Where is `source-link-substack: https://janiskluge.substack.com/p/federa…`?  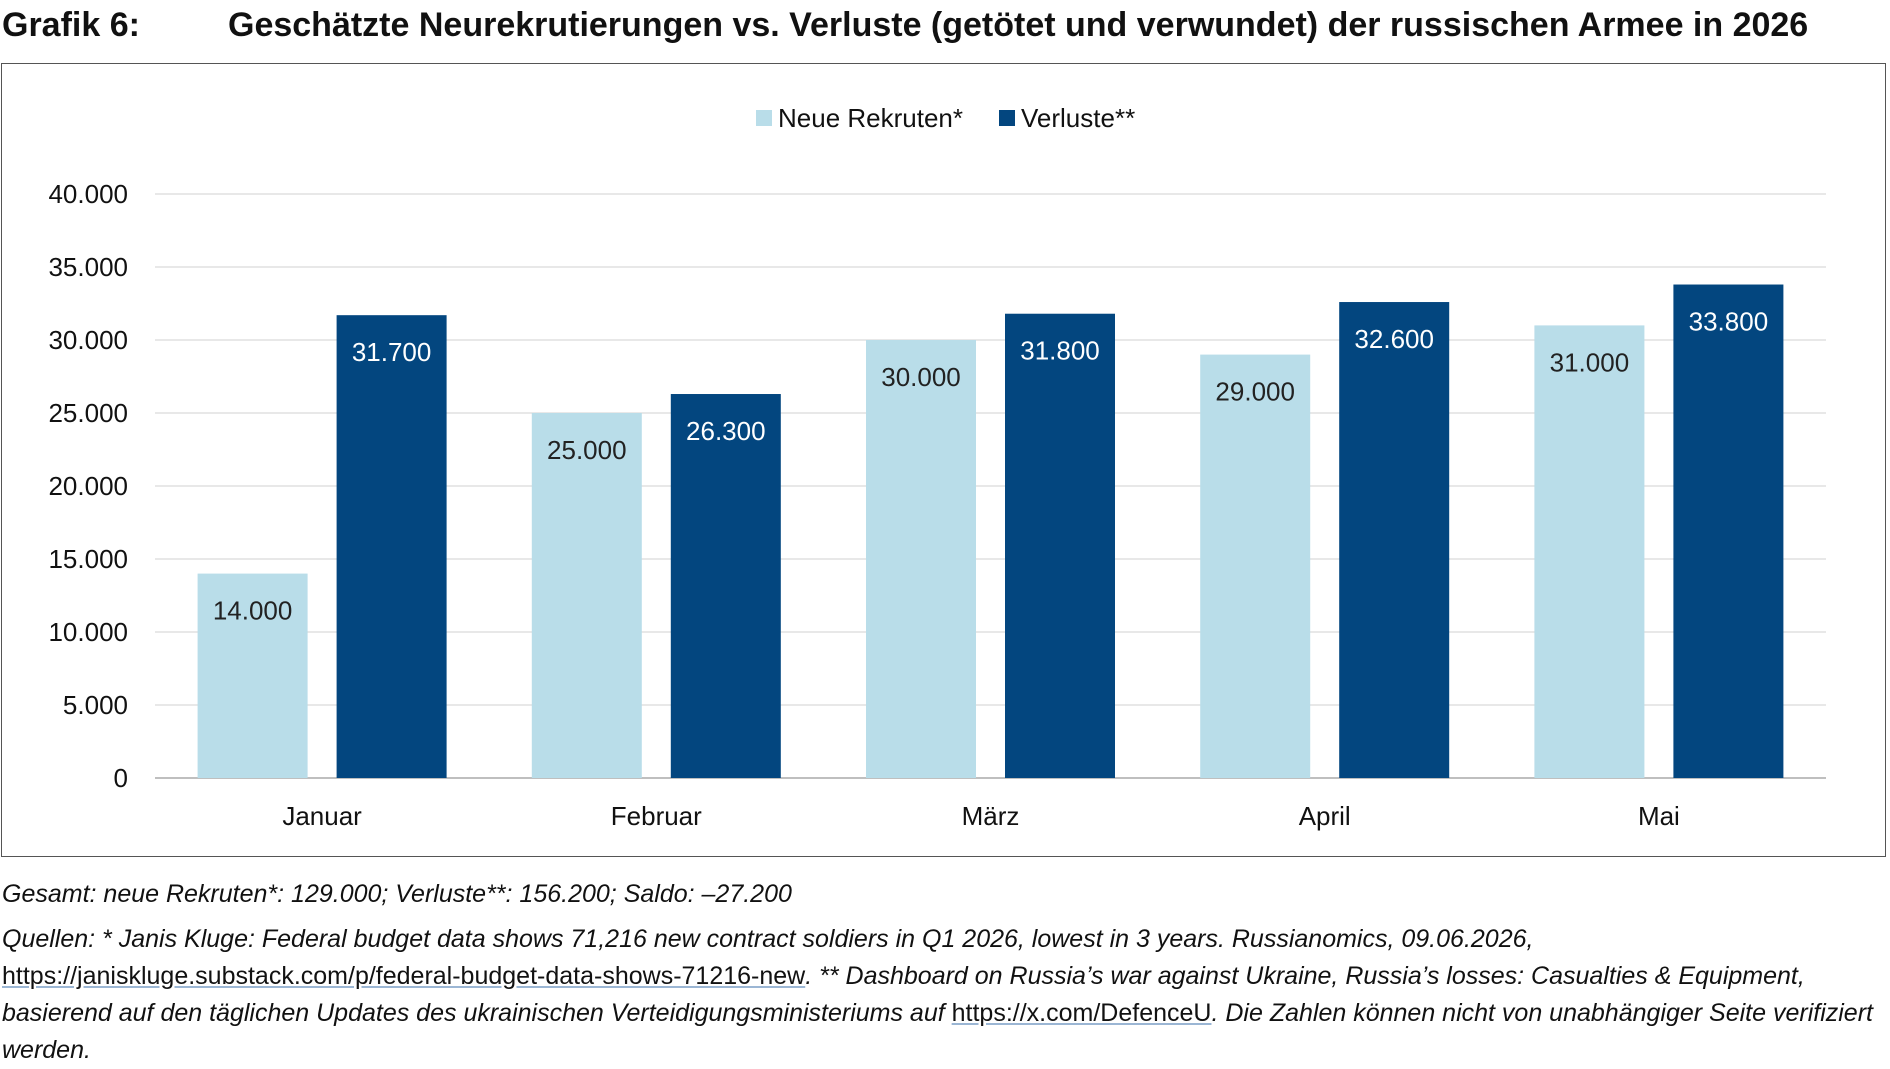
source-link-substack: https://janiskluge.substack.com/p/federa… is located at coordinates (404, 976).